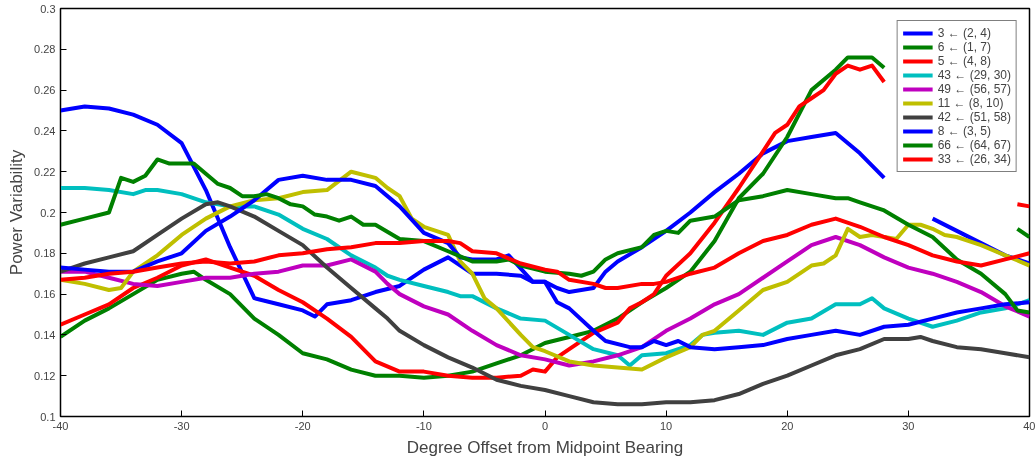  What do you see at coordinates (964, 131) in the screenshot?
I see `legend-label: 8 ← (3, 5)` at bounding box center [964, 131].